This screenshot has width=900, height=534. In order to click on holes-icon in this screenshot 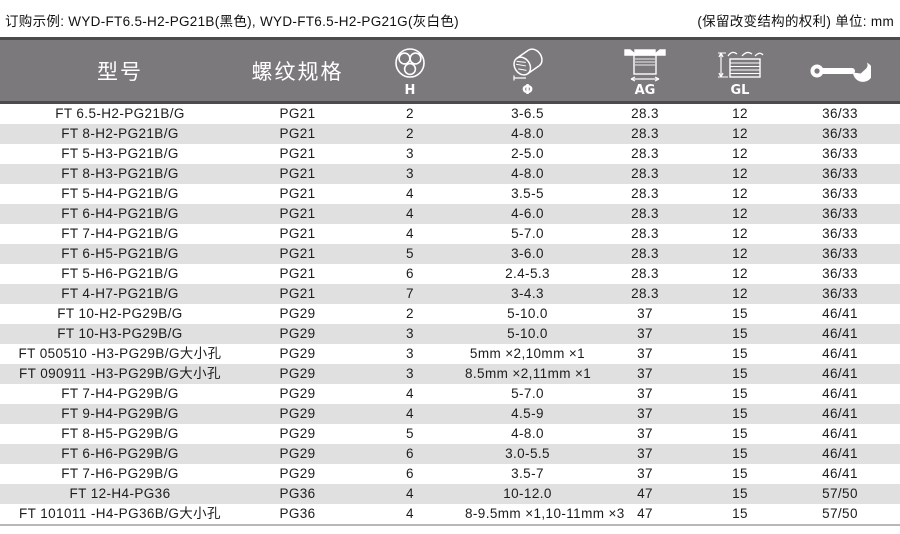, I will do `click(410, 64)`.